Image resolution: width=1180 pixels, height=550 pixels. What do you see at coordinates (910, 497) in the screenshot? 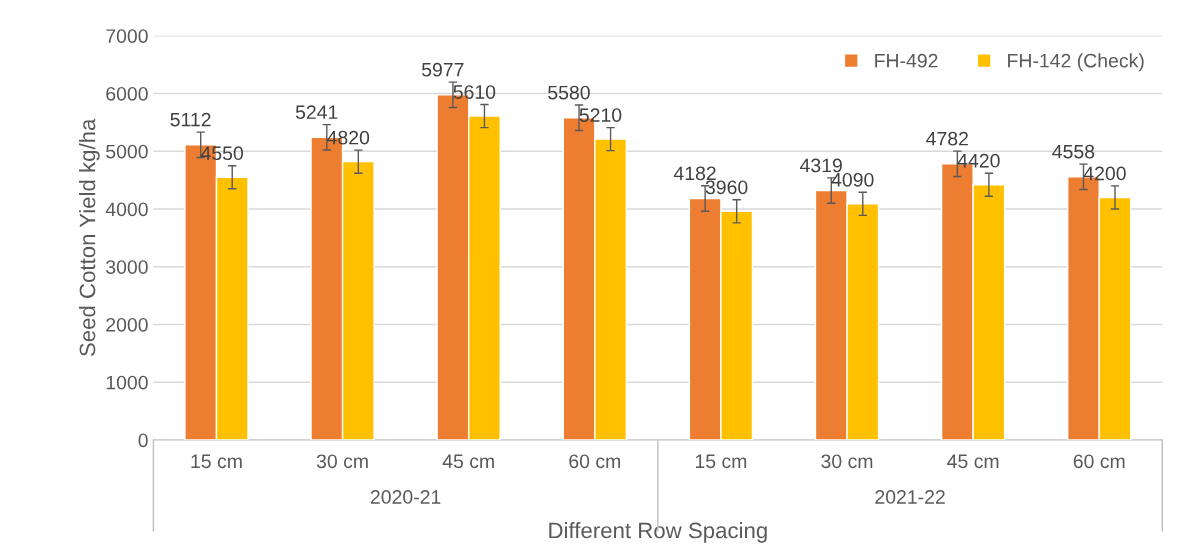
I see `text: 2021-22` at bounding box center [910, 497].